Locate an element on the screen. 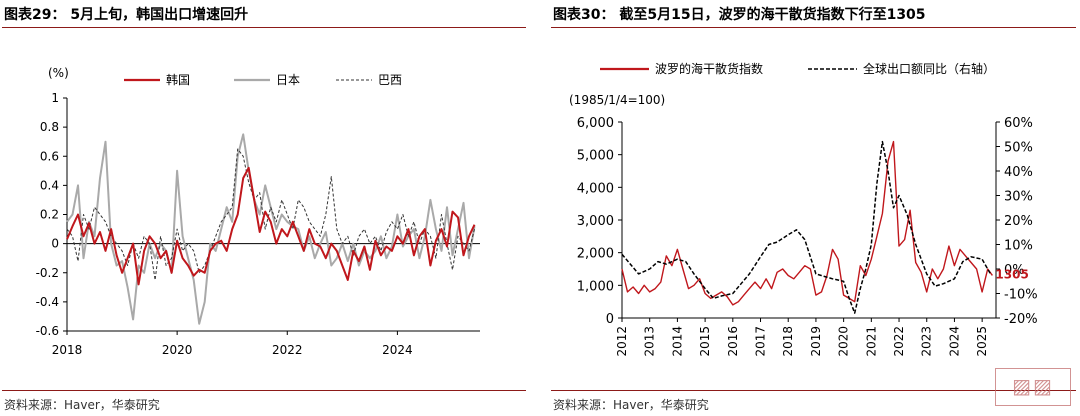  y-tick-label-right: -10% is located at coordinates (1021, 295).